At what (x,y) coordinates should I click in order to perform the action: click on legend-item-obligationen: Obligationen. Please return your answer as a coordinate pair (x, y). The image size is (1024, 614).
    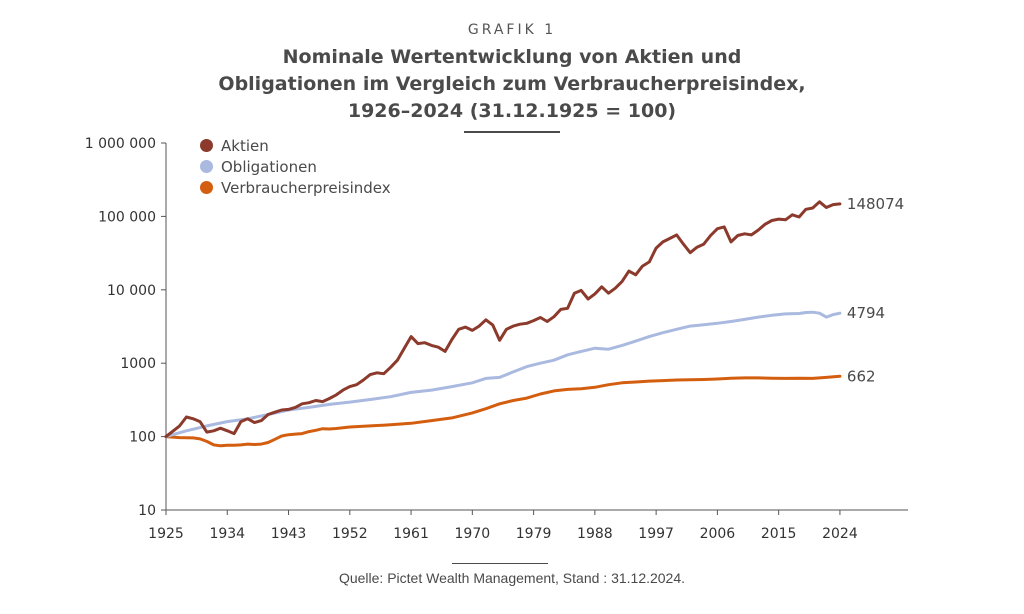
    Looking at the image, I should click on (295, 166).